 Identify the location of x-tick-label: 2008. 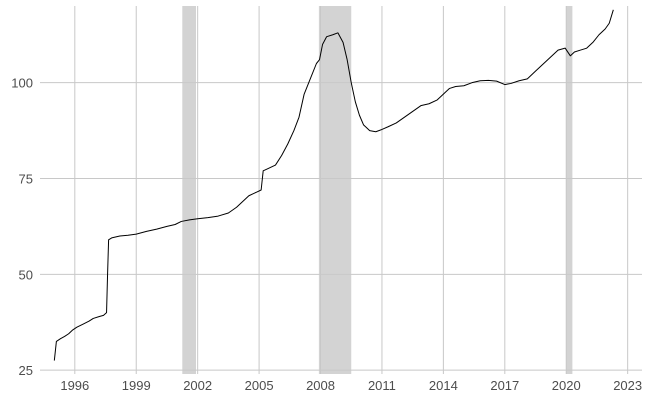
(320, 385).